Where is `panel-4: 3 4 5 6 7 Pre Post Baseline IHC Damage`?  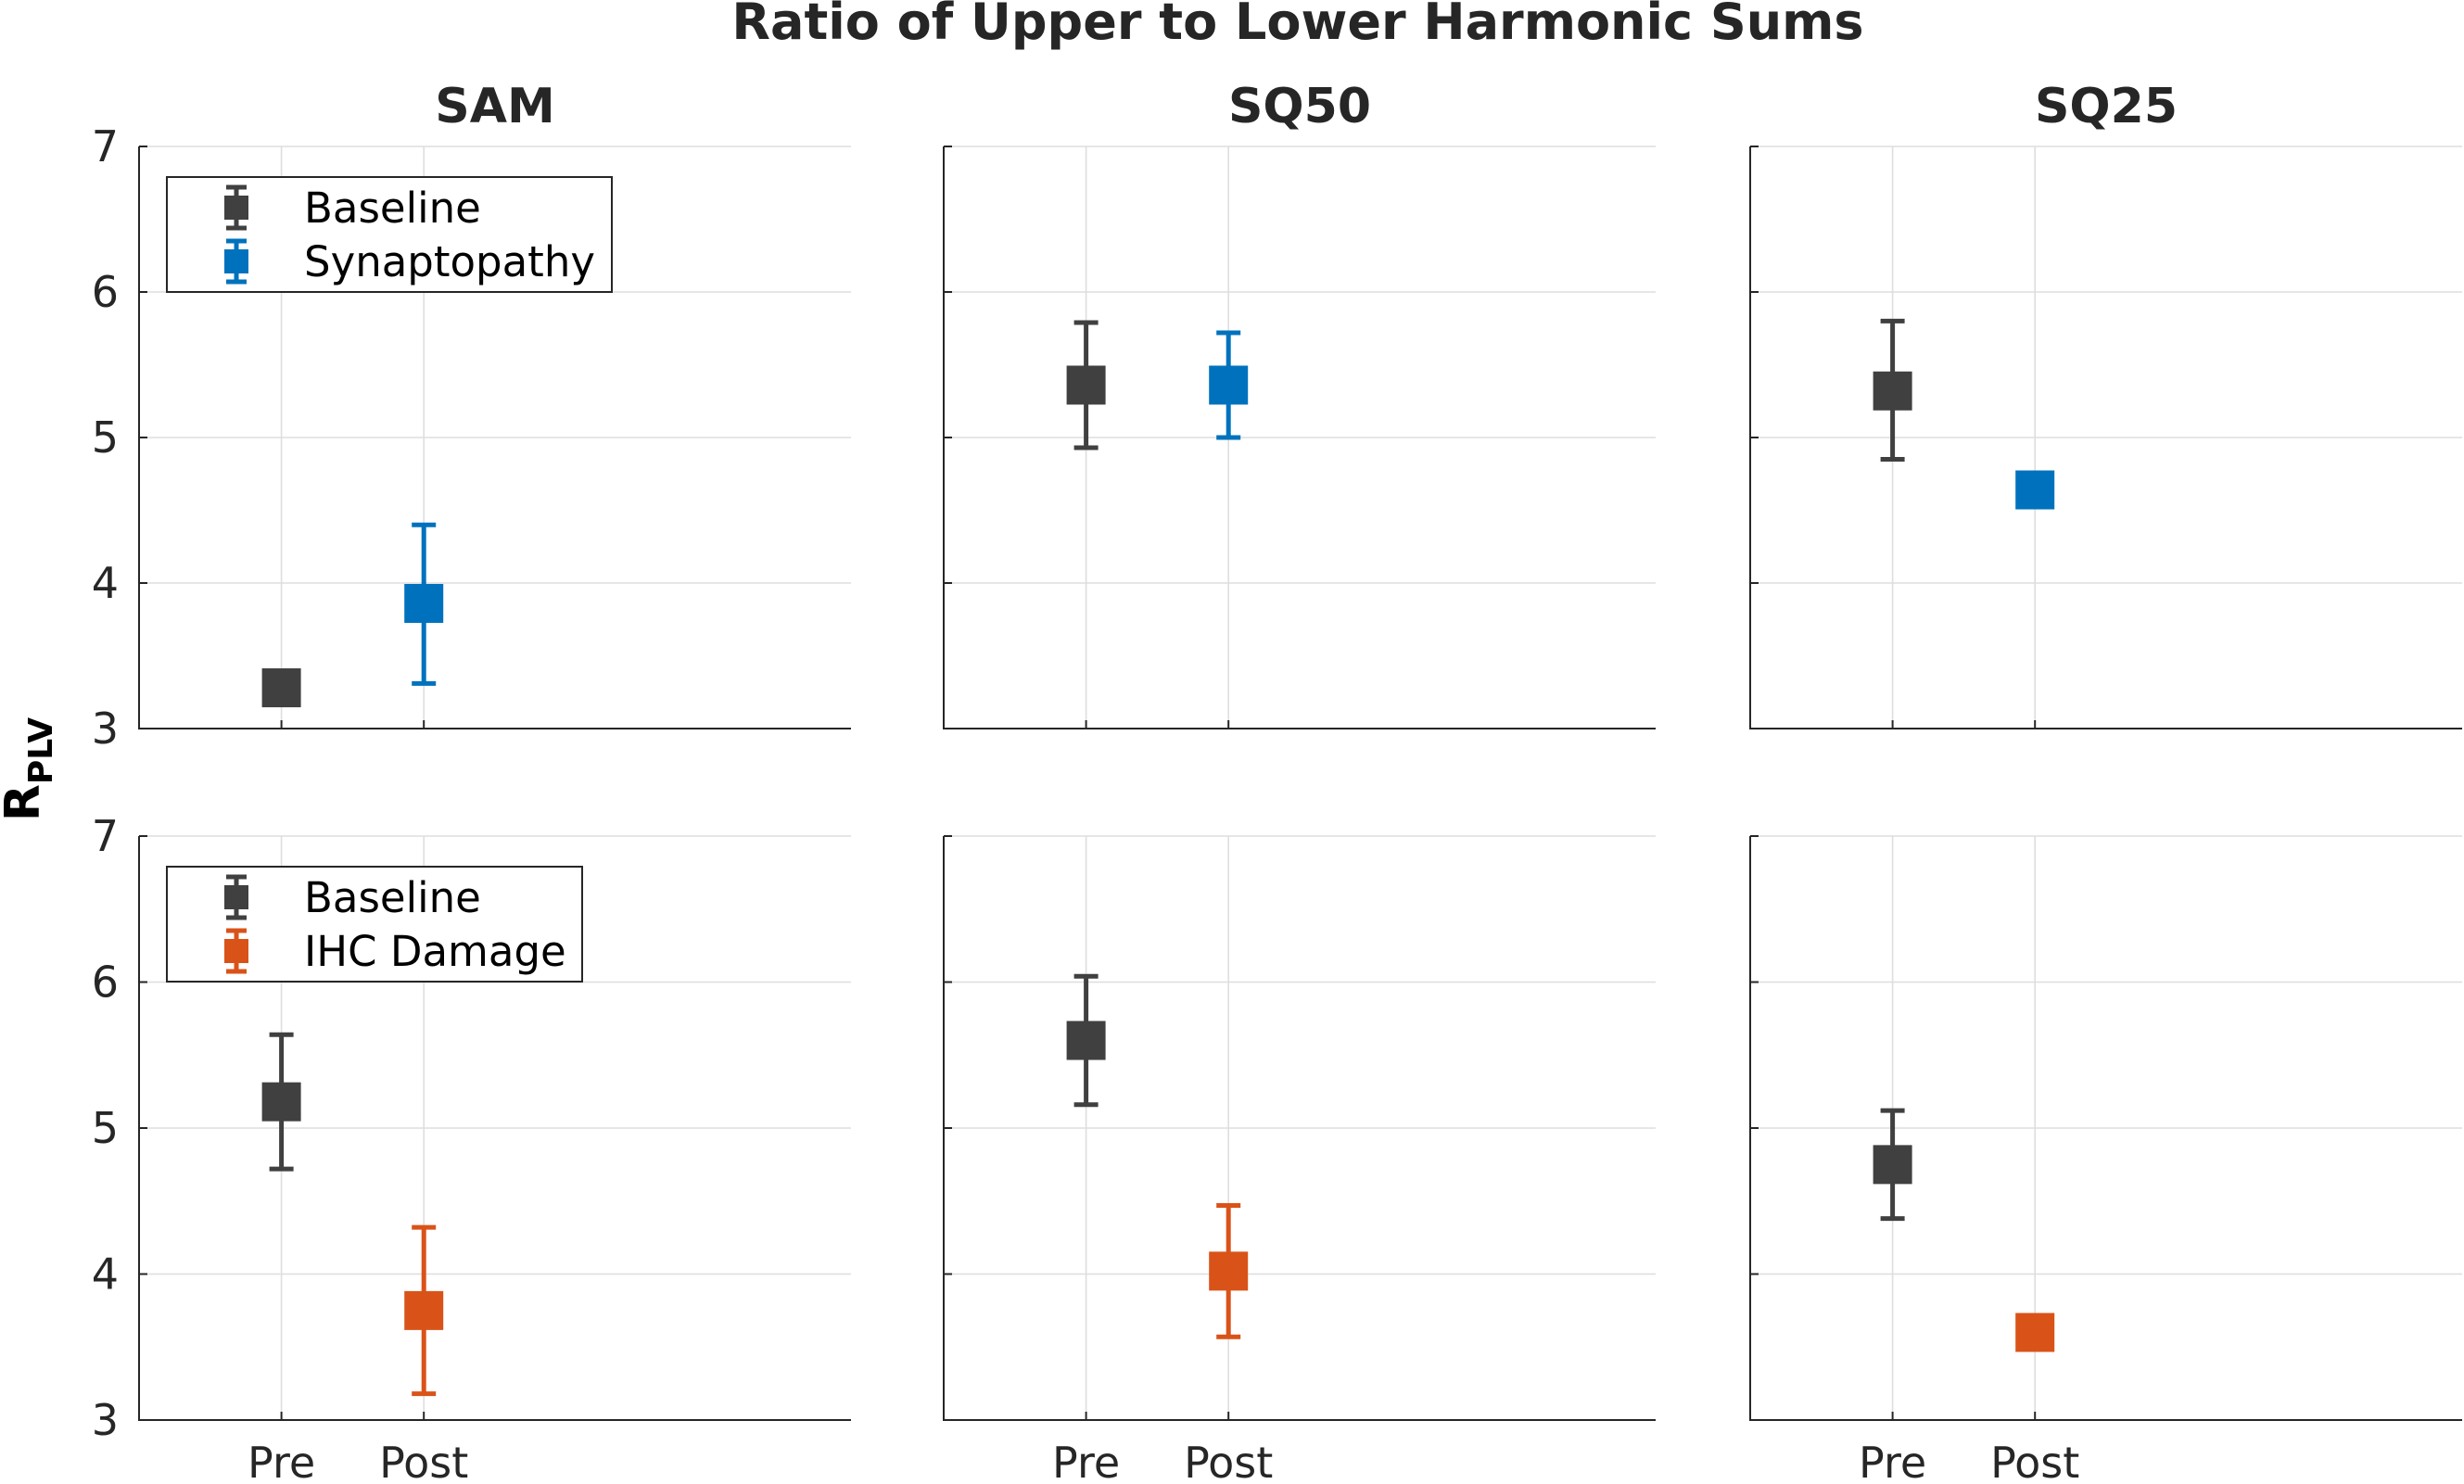
panel-4: 3 4 5 6 7 Pre Post Baseline IHC Damage is located at coordinates (471, 1147).